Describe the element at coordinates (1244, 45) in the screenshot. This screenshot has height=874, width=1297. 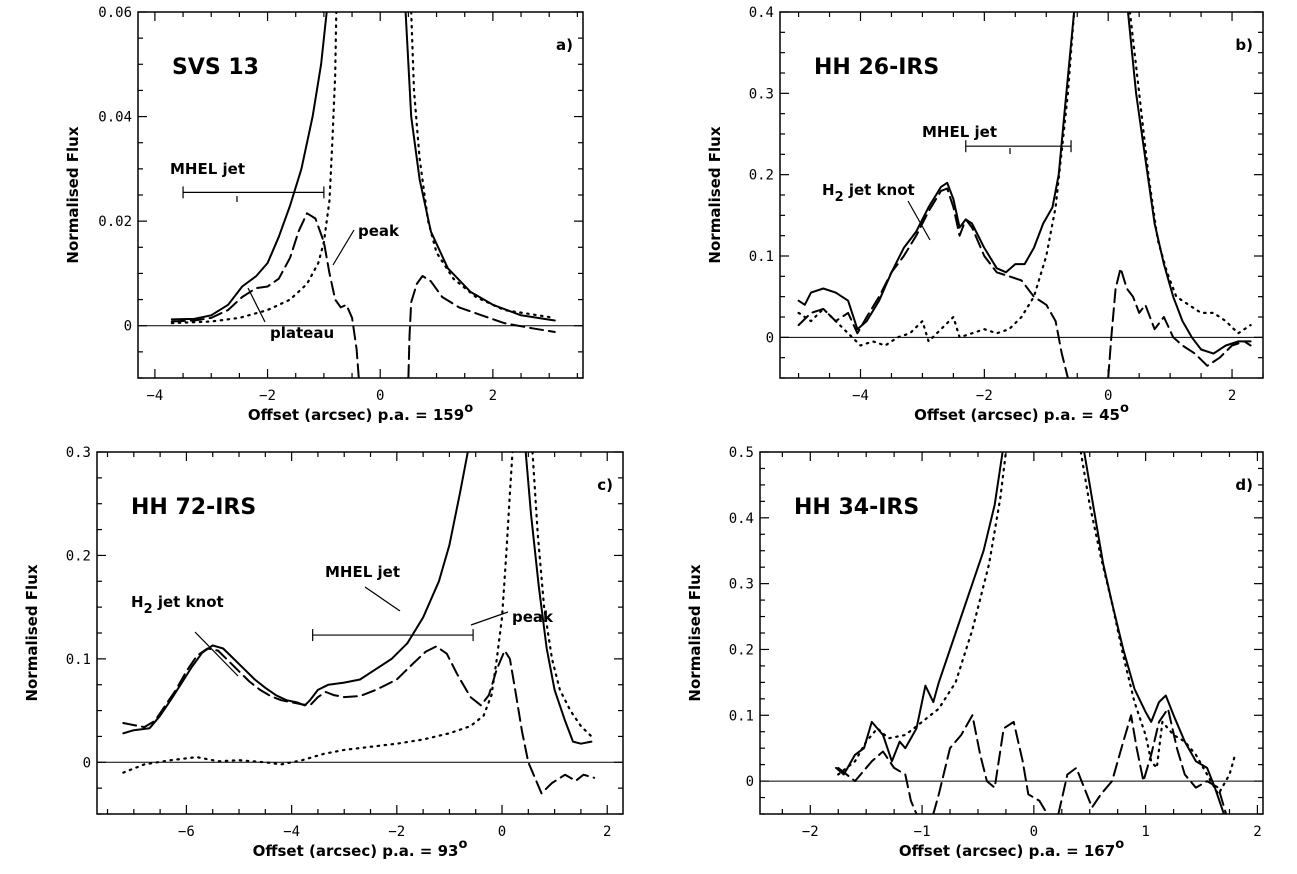
I see `panel-letter: b)` at that location.